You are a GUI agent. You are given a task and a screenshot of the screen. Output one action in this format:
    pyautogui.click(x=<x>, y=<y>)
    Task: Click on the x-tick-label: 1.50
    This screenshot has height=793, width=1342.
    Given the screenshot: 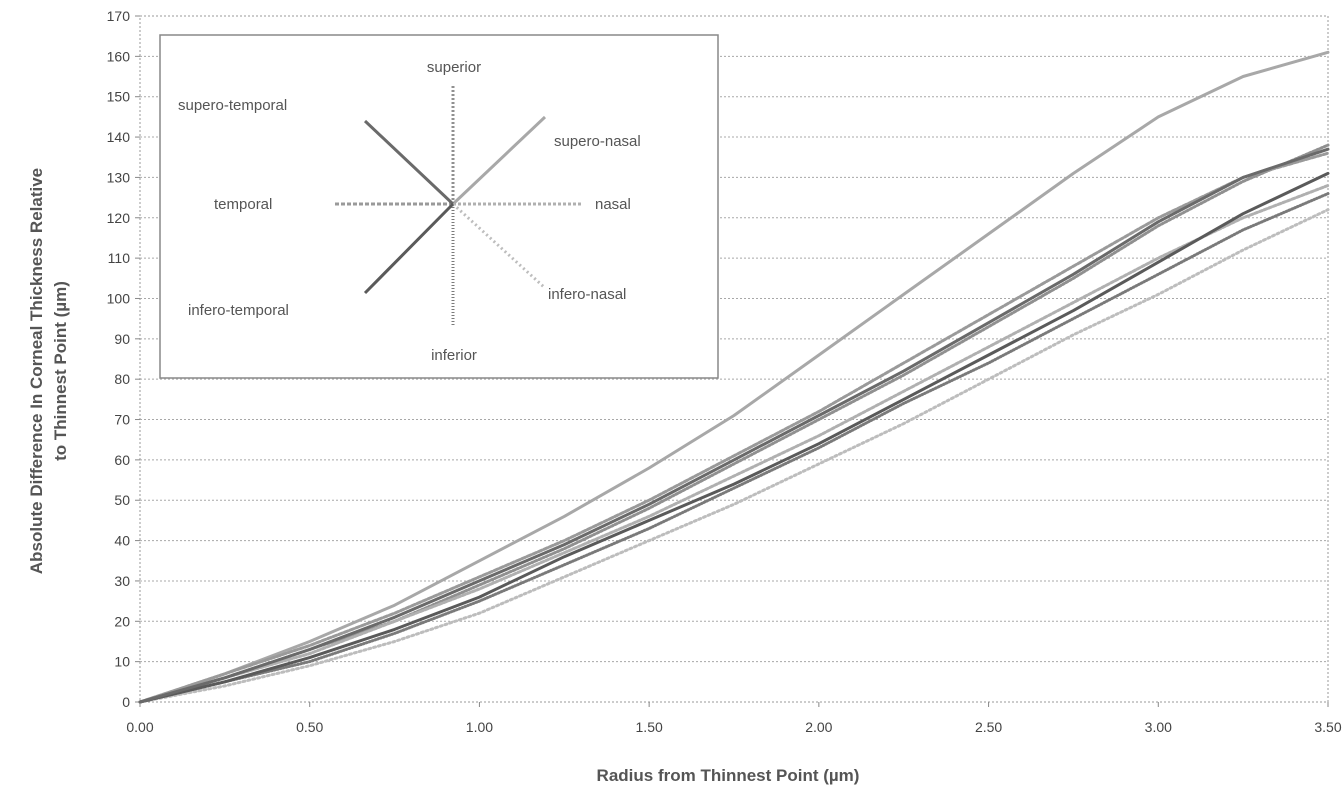 What is the action you would take?
    pyautogui.click(x=649, y=727)
    